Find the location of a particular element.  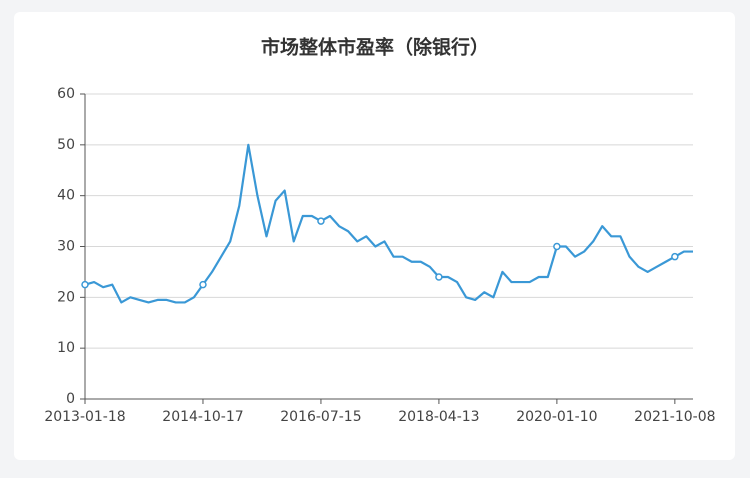

y-tick-label: 40 is located at coordinates (66, 196).